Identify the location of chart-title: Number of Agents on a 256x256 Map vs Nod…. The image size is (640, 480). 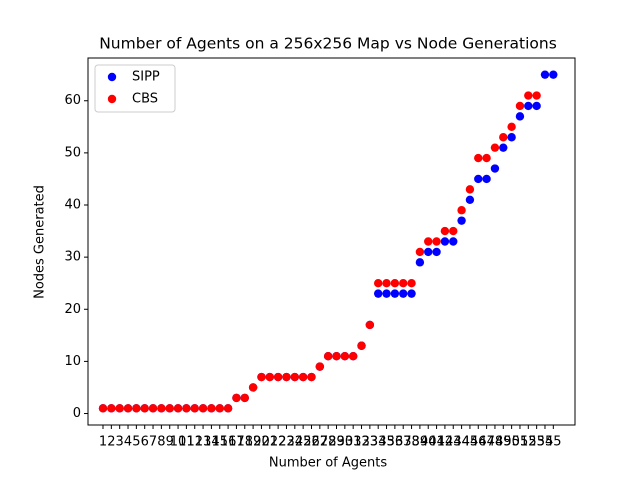
(328, 44).